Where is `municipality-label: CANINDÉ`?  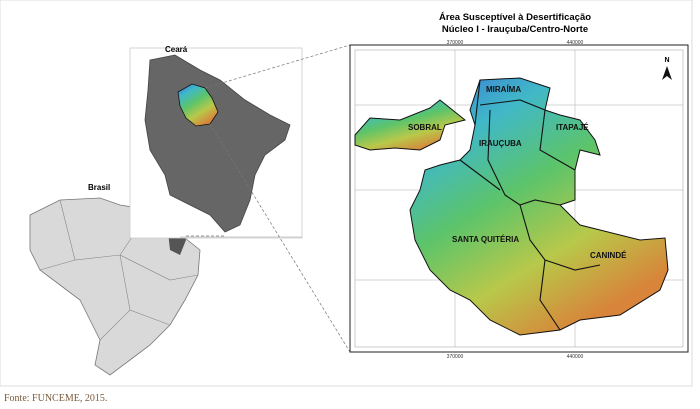
municipality-label: CANINDÉ is located at coordinates (608, 255).